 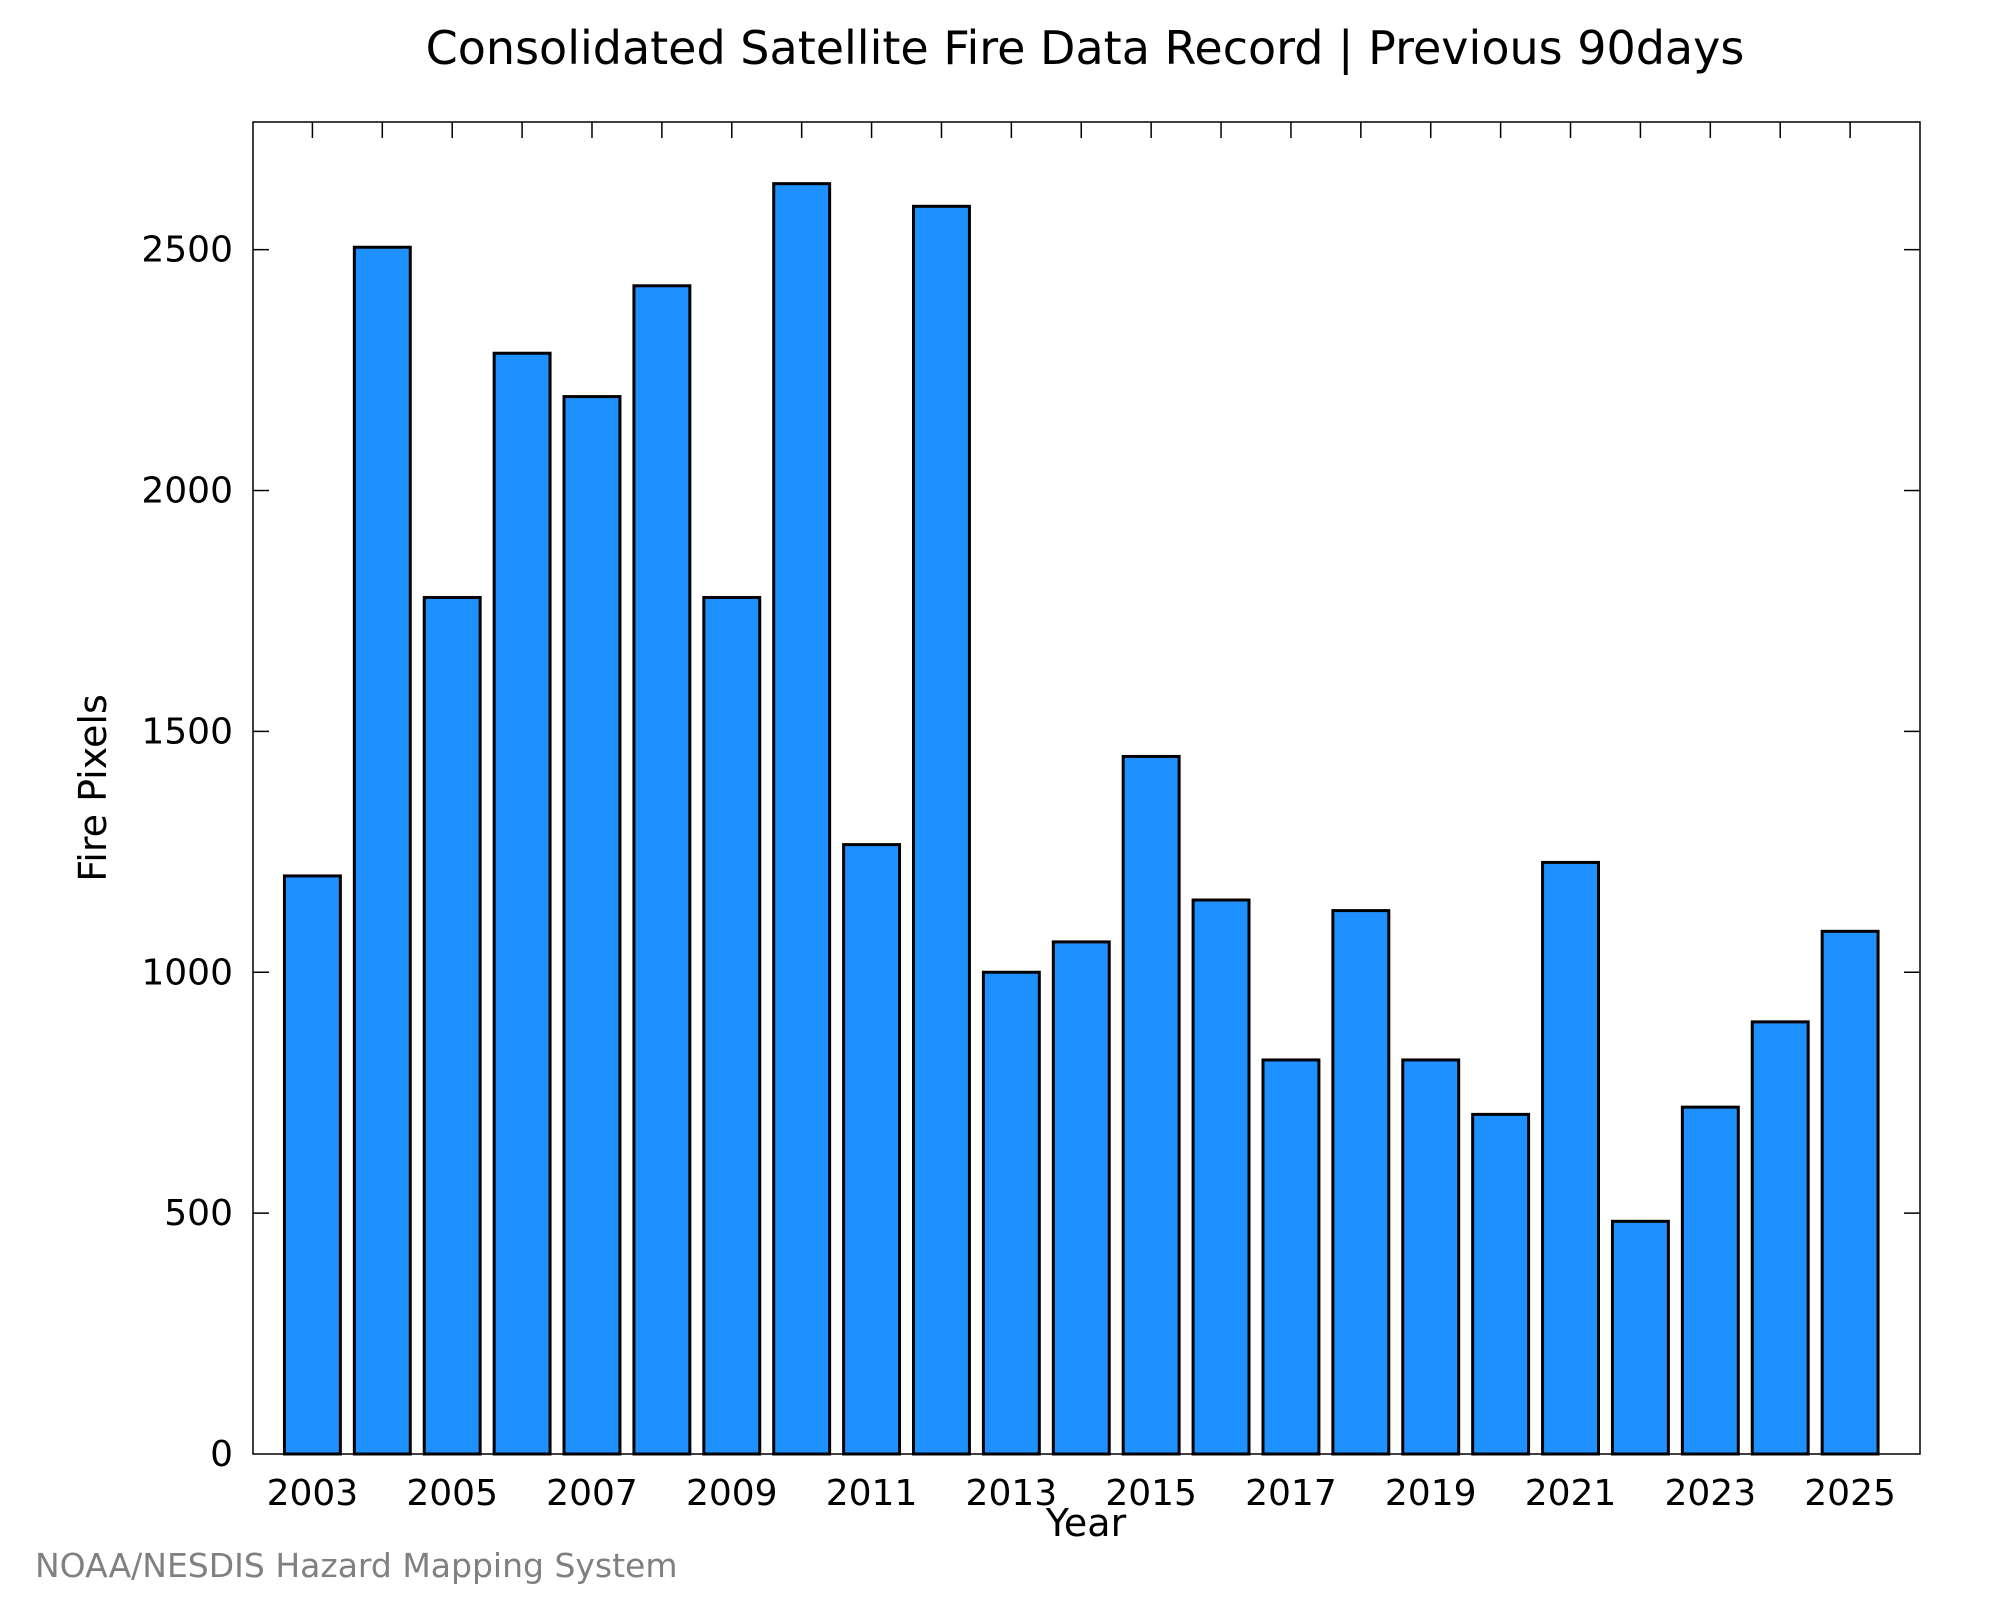 I want to click on x-tick-label-2013: 2013, so click(x=1012, y=1493).